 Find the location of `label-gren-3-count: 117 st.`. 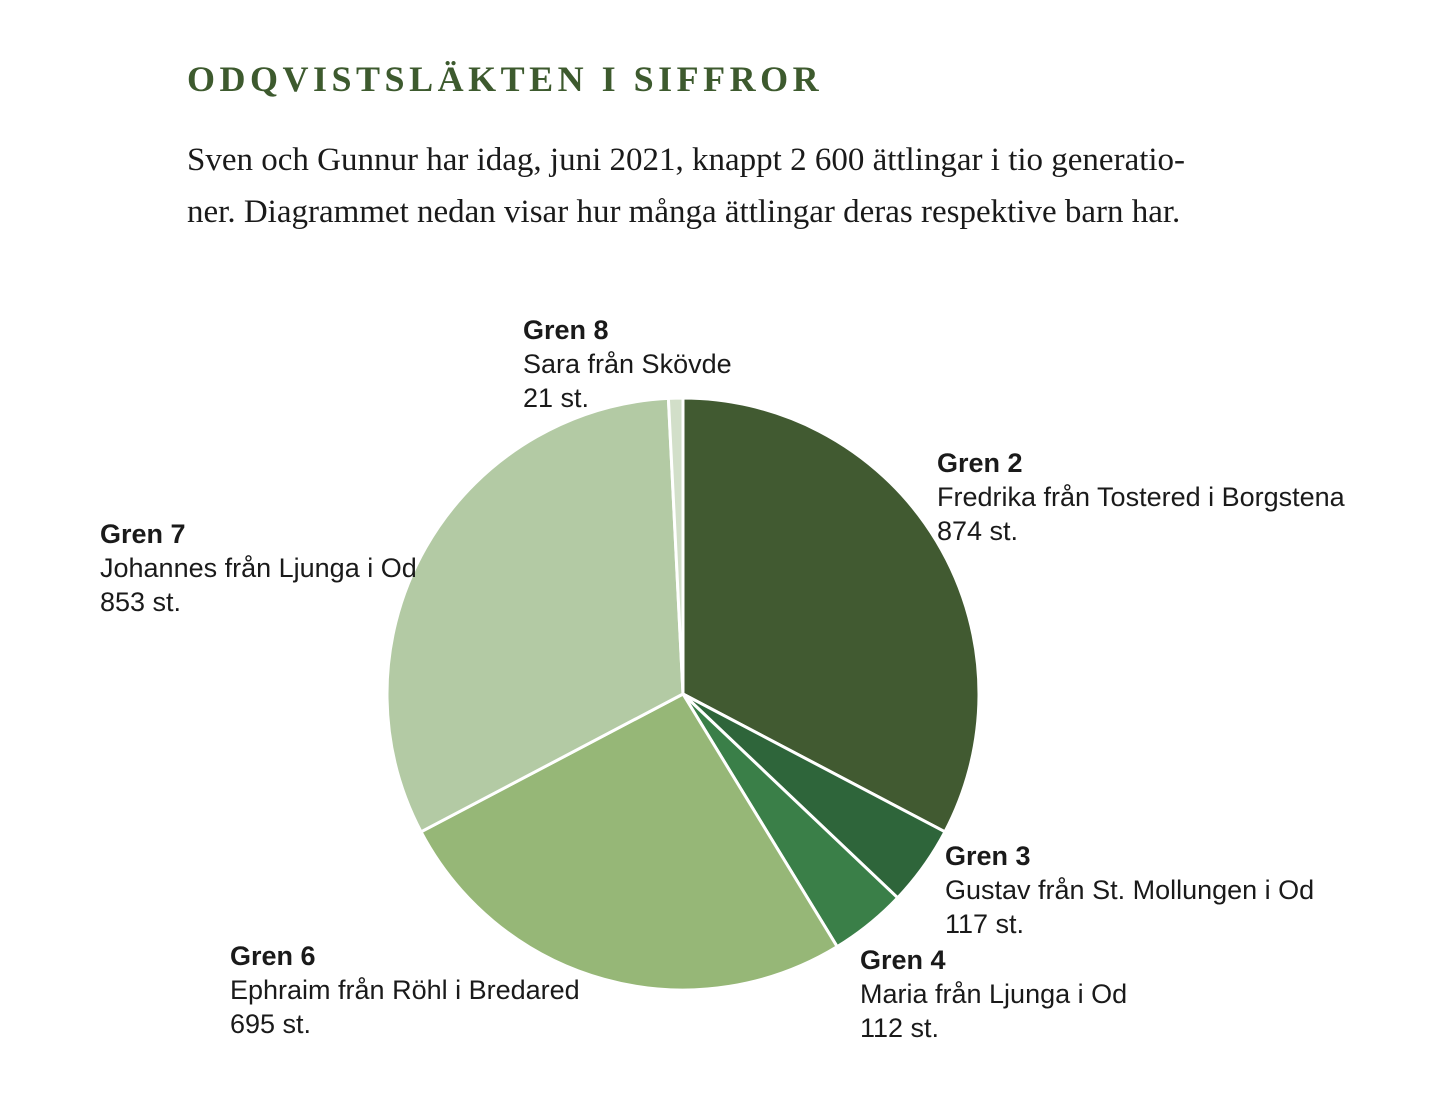

label-gren-3-count: 117 st. is located at coordinates (985, 924).